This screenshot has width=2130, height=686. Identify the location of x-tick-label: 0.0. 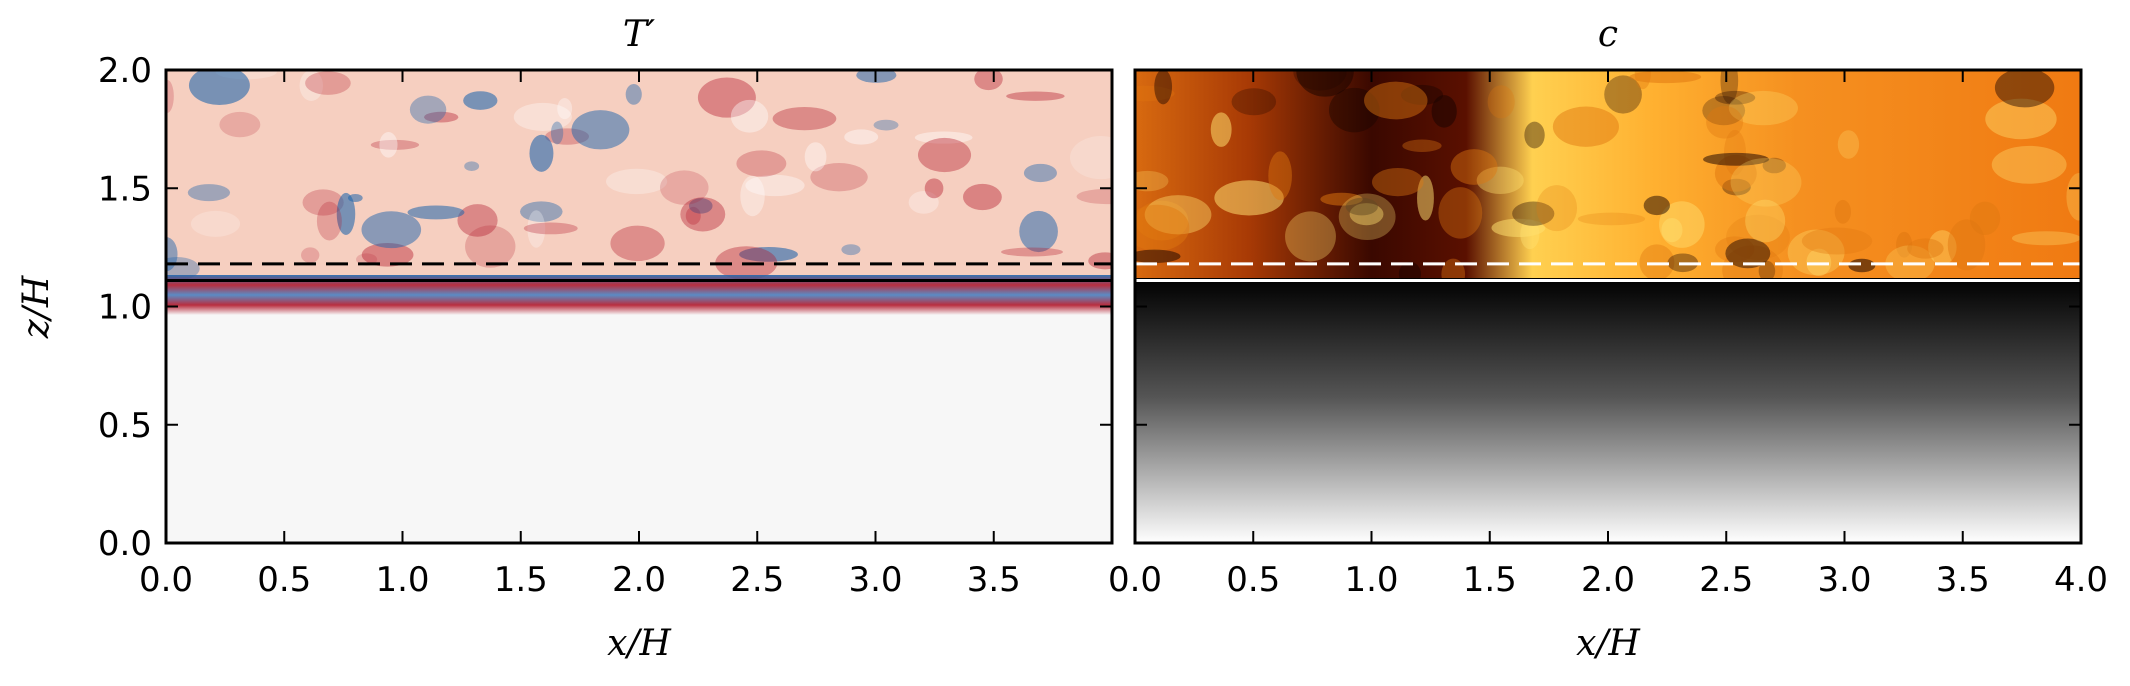
(1135, 580).